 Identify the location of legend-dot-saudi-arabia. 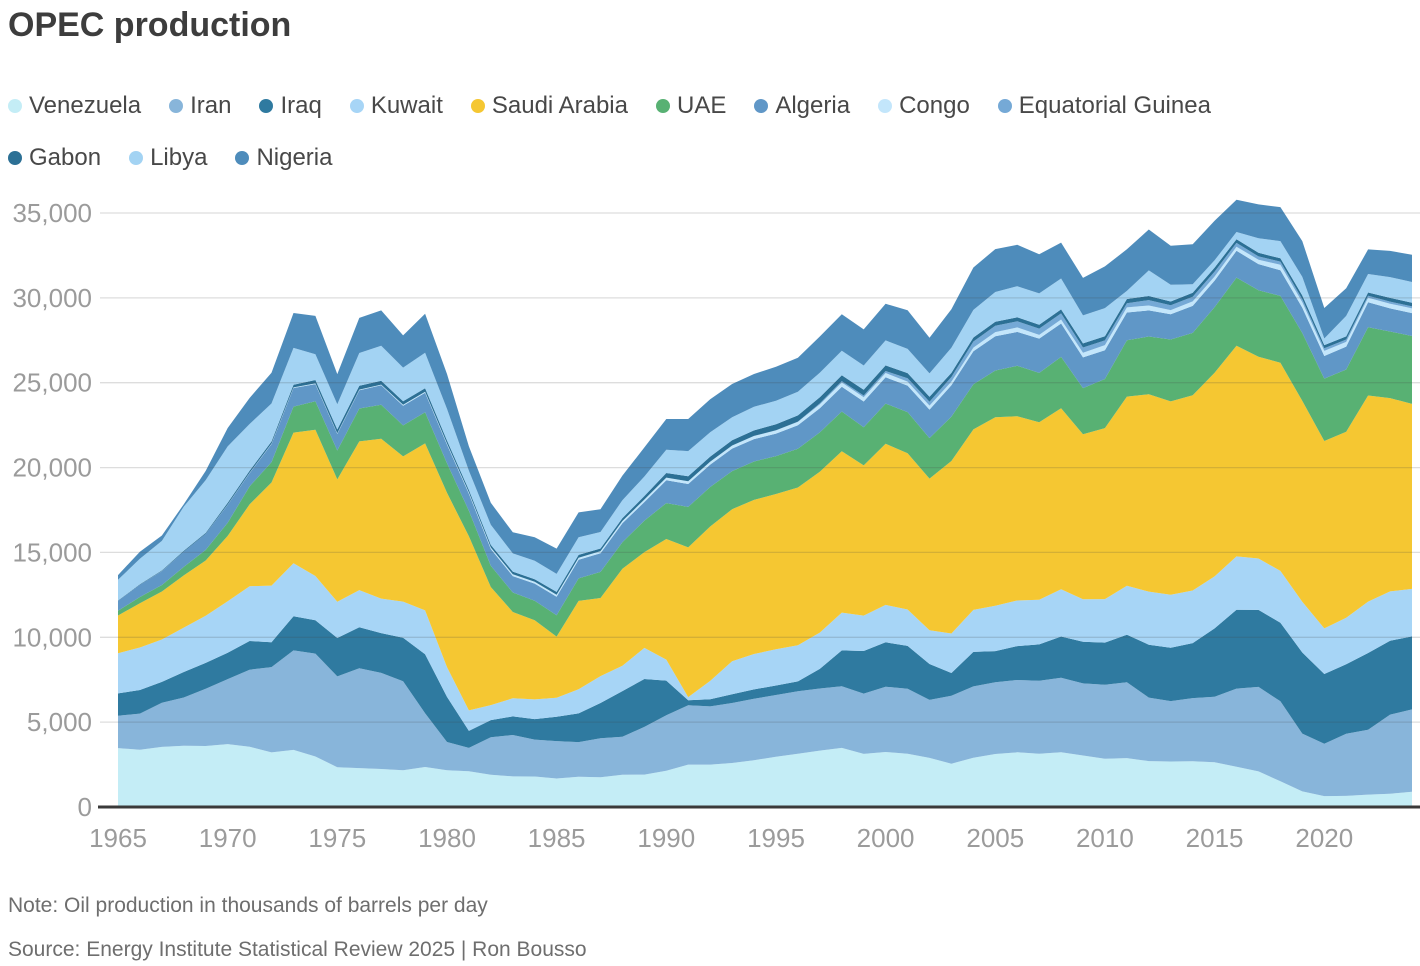
(477, 106).